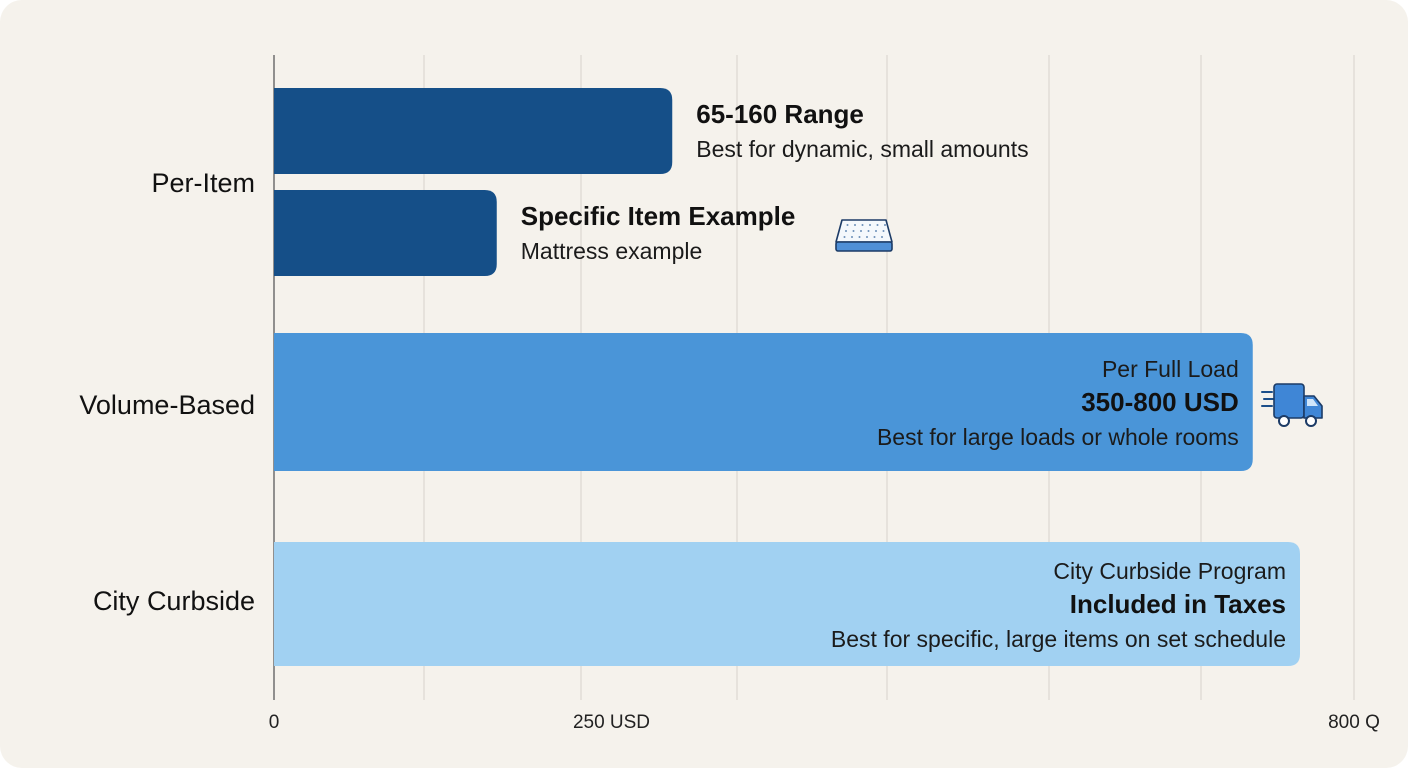  What do you see at coordinates (167, 405) in the screenshot?
I see `category-label: Volume-Based` at bounding box center [167, 405].